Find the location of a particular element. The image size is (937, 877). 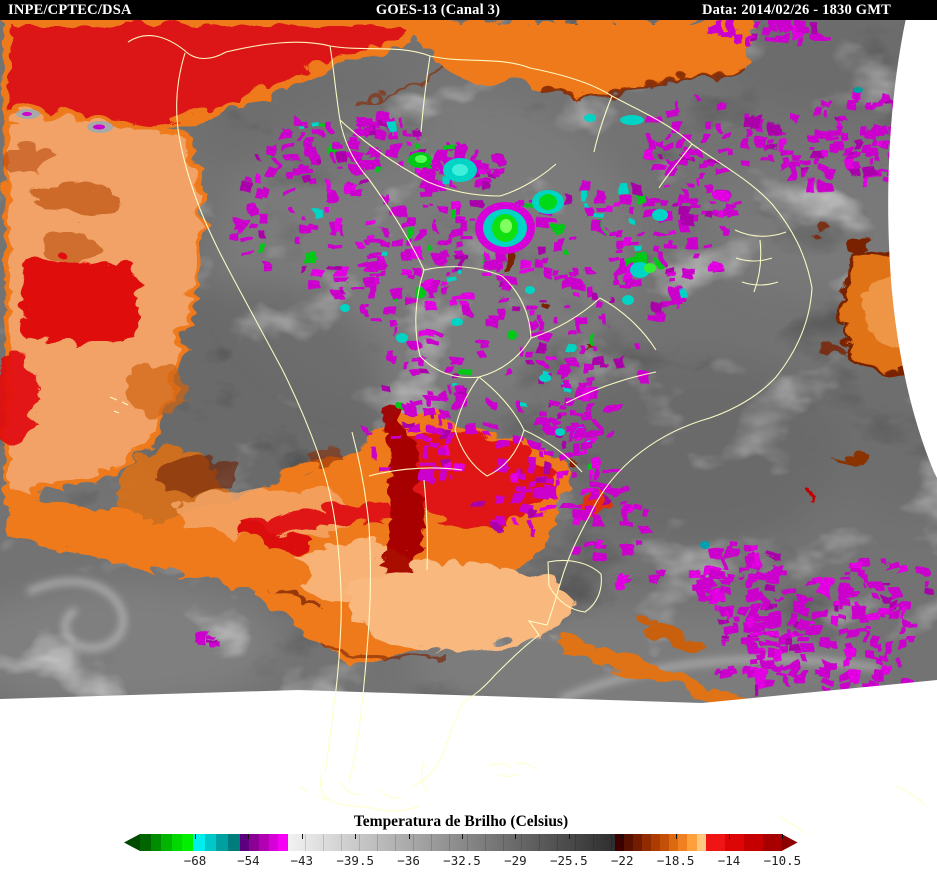

header-datetime: Data: 2014/02/26 - 1830 GMT is located at coordinates (796, 10).